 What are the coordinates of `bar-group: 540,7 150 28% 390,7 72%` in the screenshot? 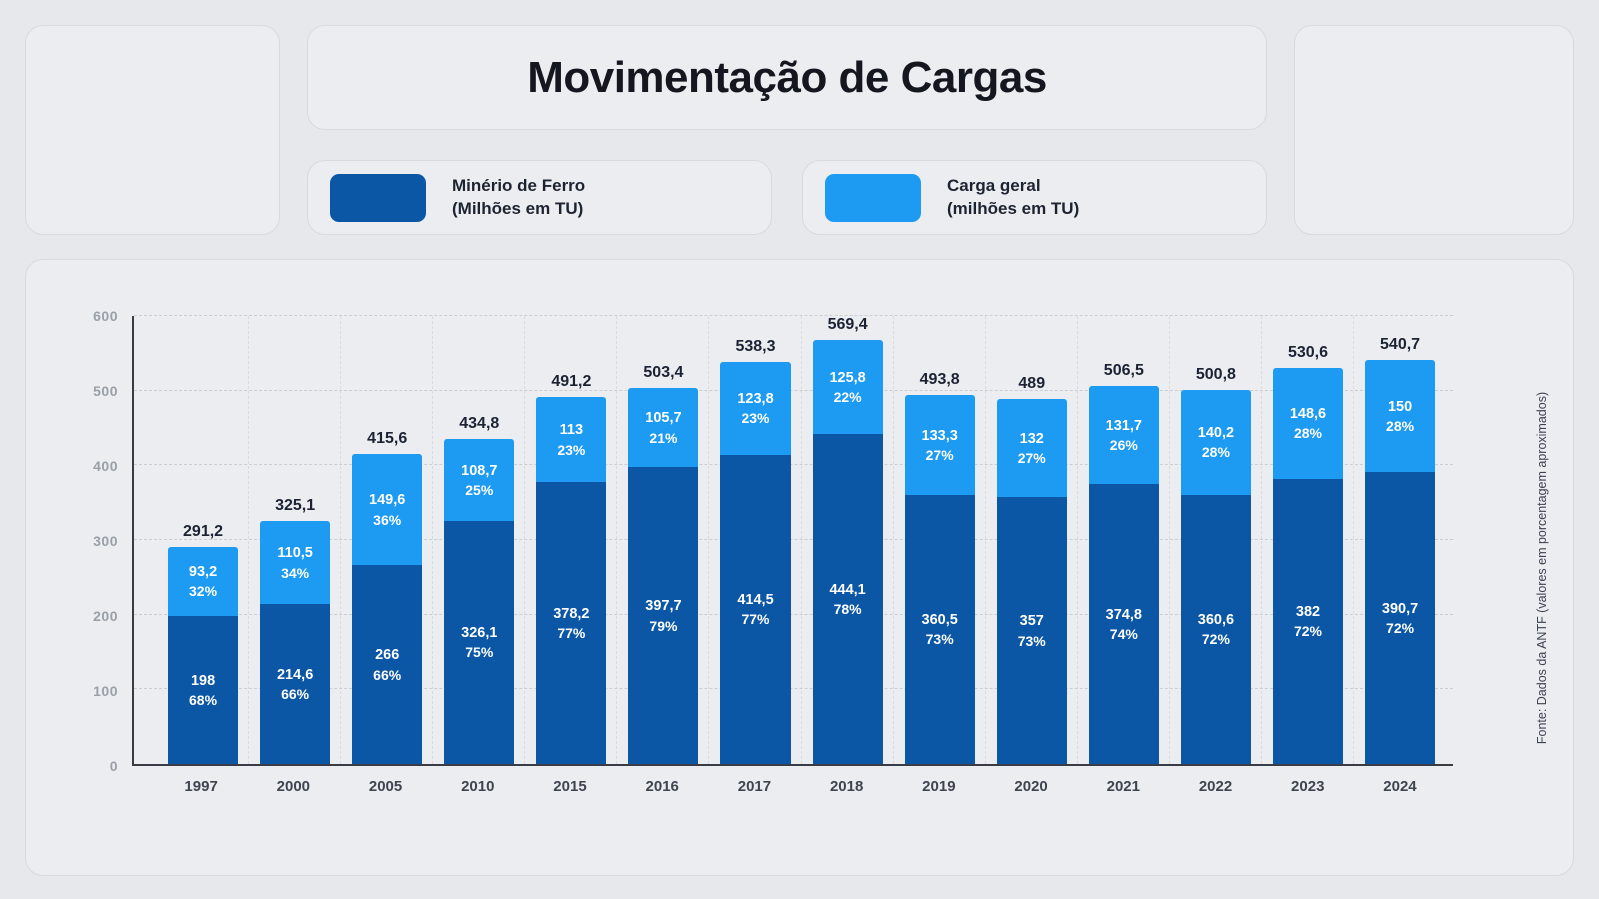 It's located at (1394, 540).